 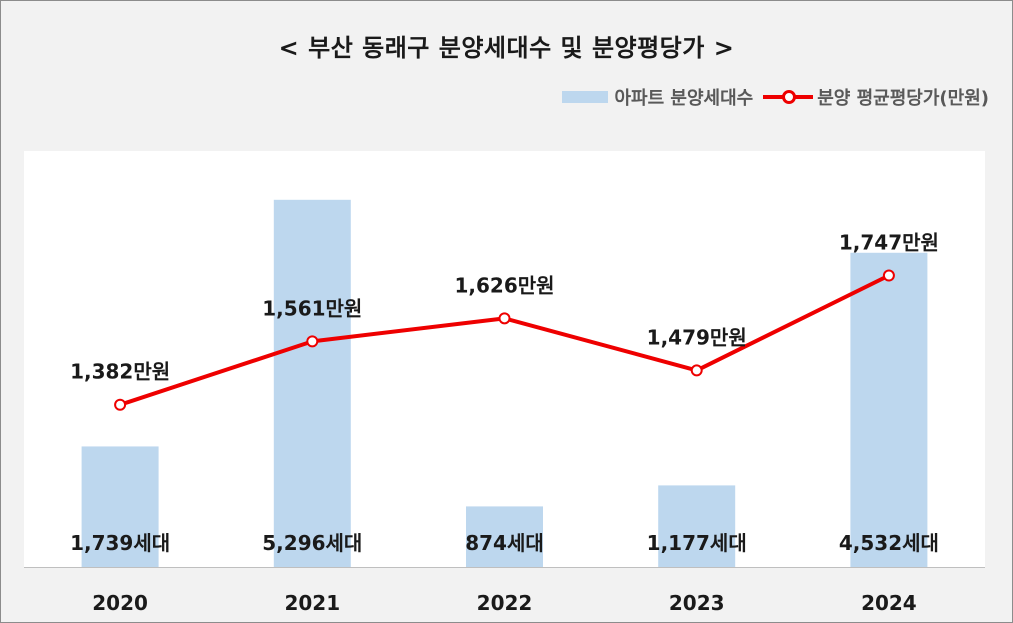 What do you see at coordinates (889, 410) in the screenshot?
I see `bar-2024` at bounding box center [889, 410].